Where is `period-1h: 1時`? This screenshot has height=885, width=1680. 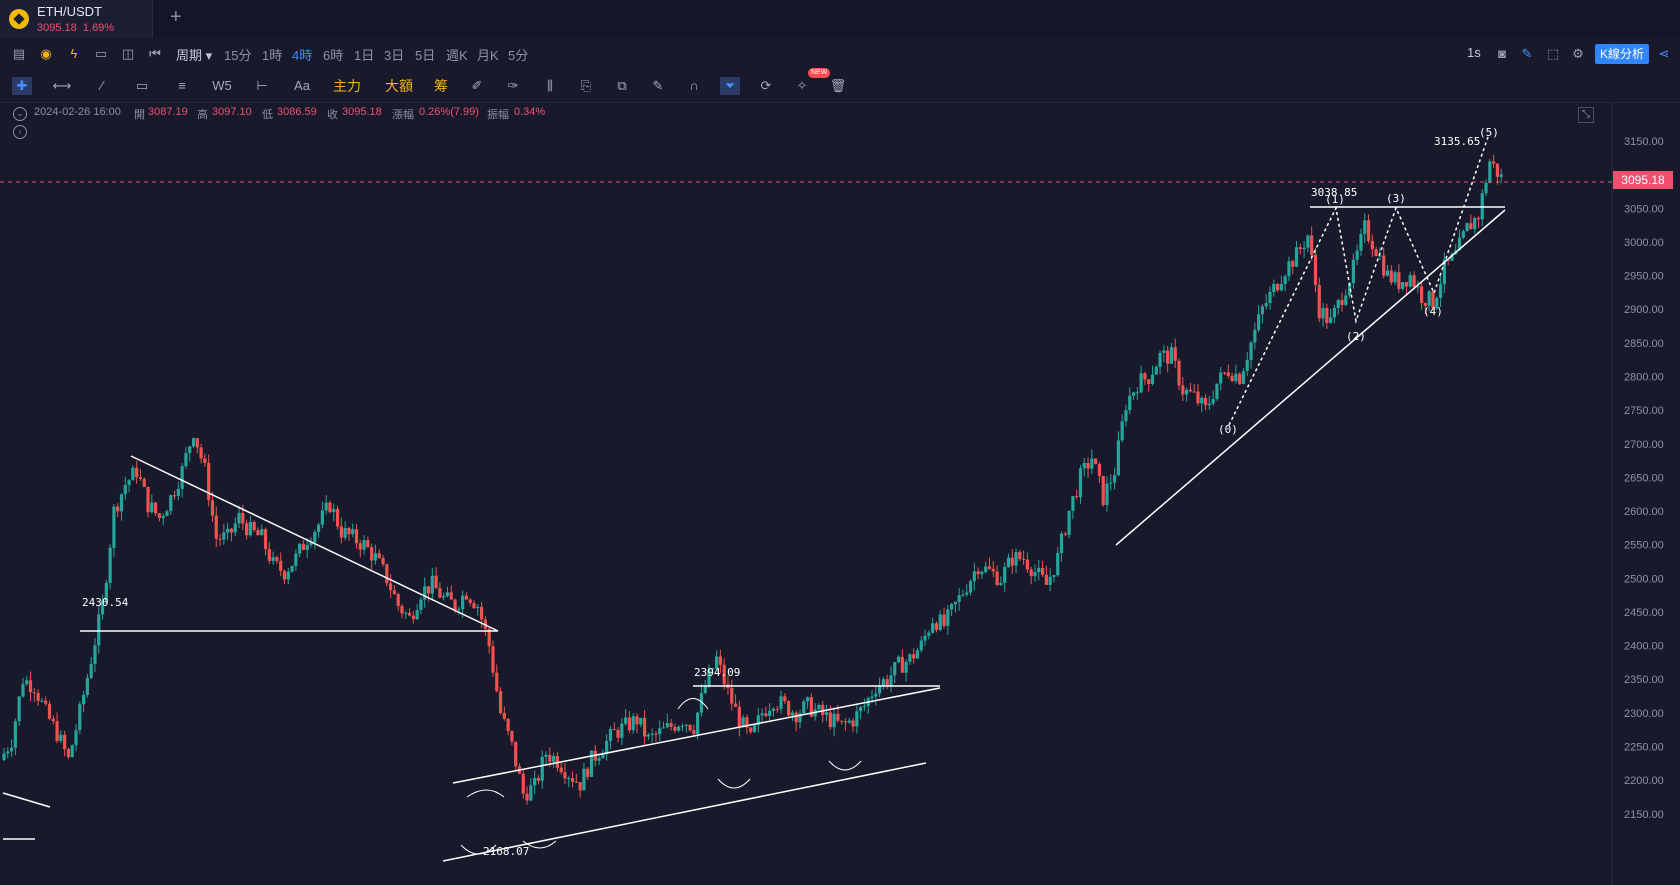
period-1h: 1時 is located at coordinates (272, 55).